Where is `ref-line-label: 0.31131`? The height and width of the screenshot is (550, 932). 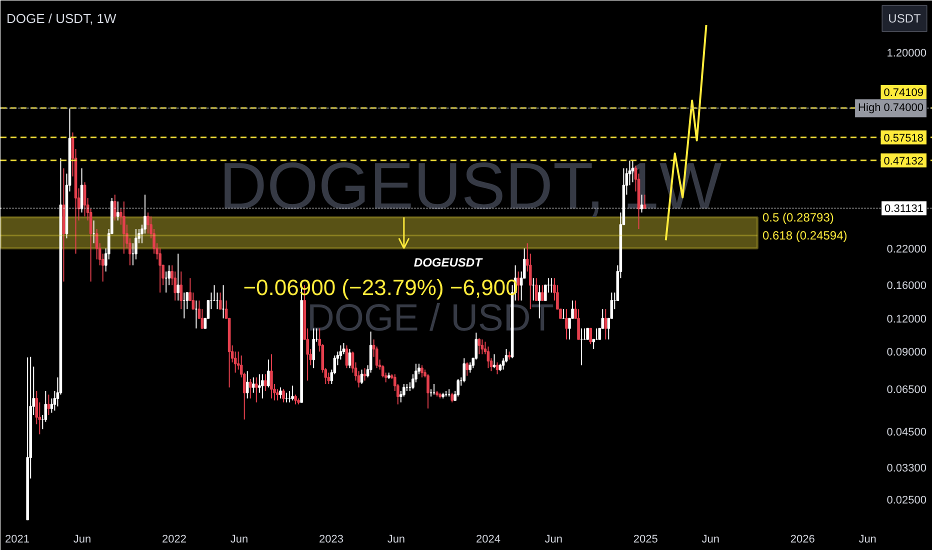
ref-line-label: 0.31131 is located at coordinates (904, 209).